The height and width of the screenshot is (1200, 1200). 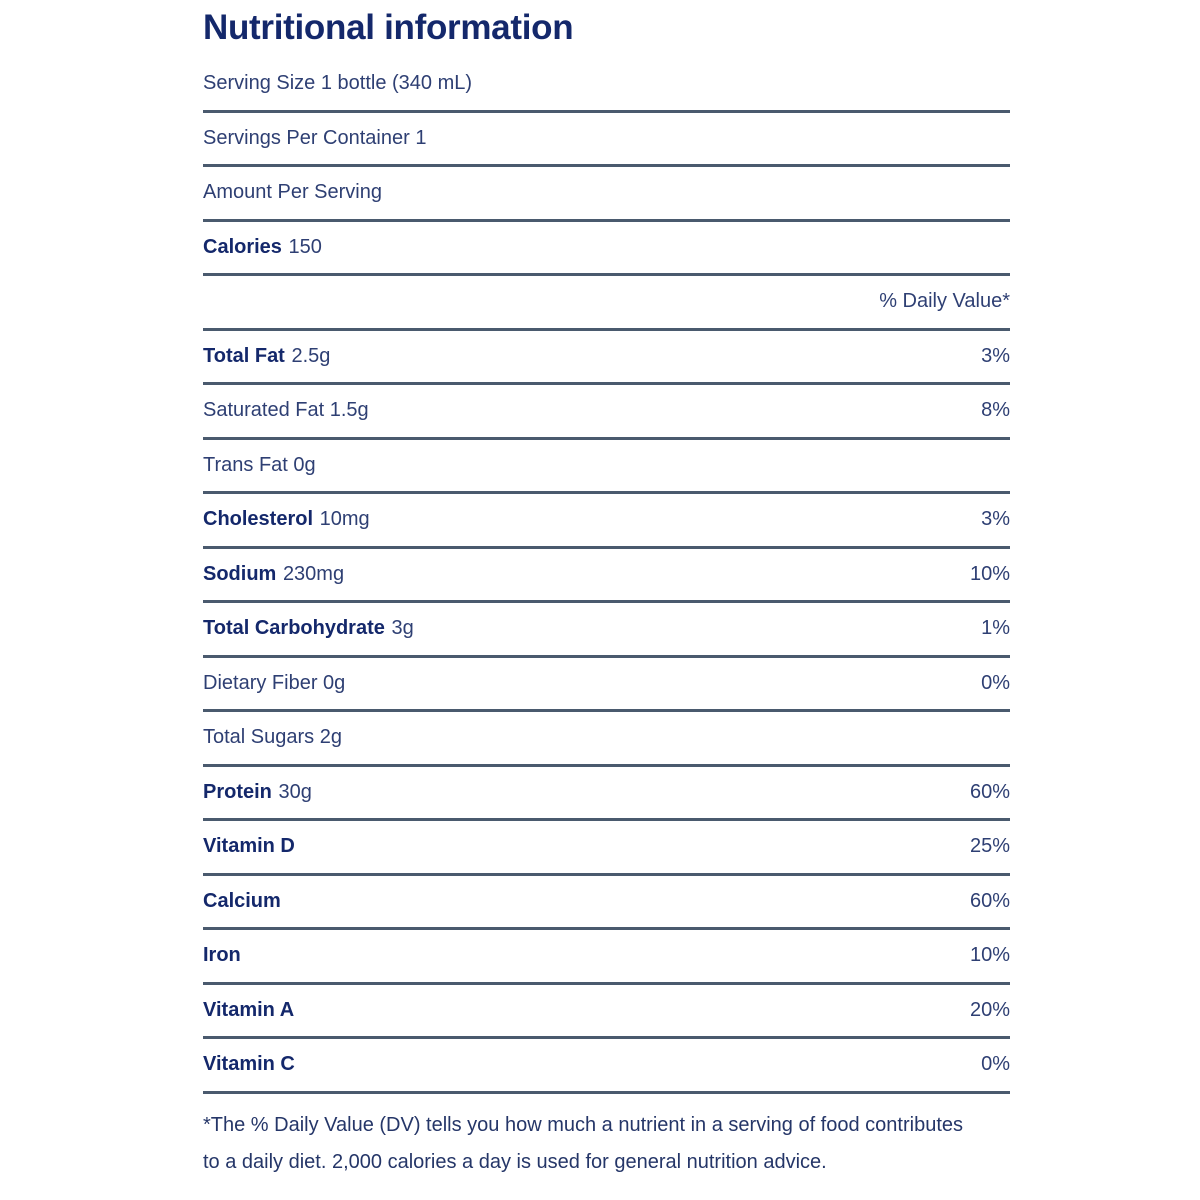 I want to click on daily-value: 25%, so click(x=989, y=846).